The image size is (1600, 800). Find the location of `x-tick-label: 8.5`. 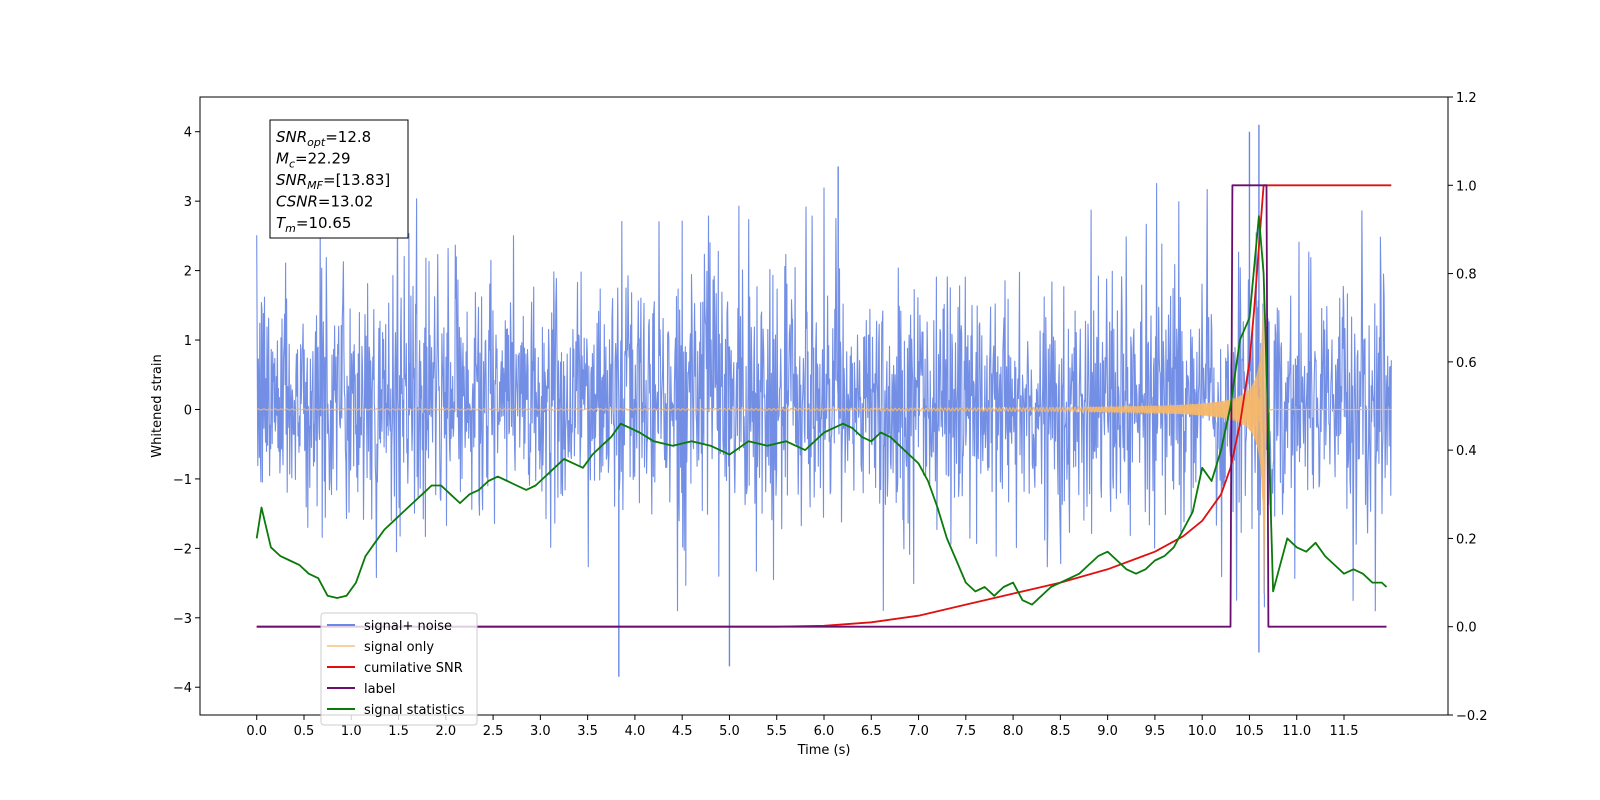

x-tick-label: 8.5 is located at coordinates (1060, 731).